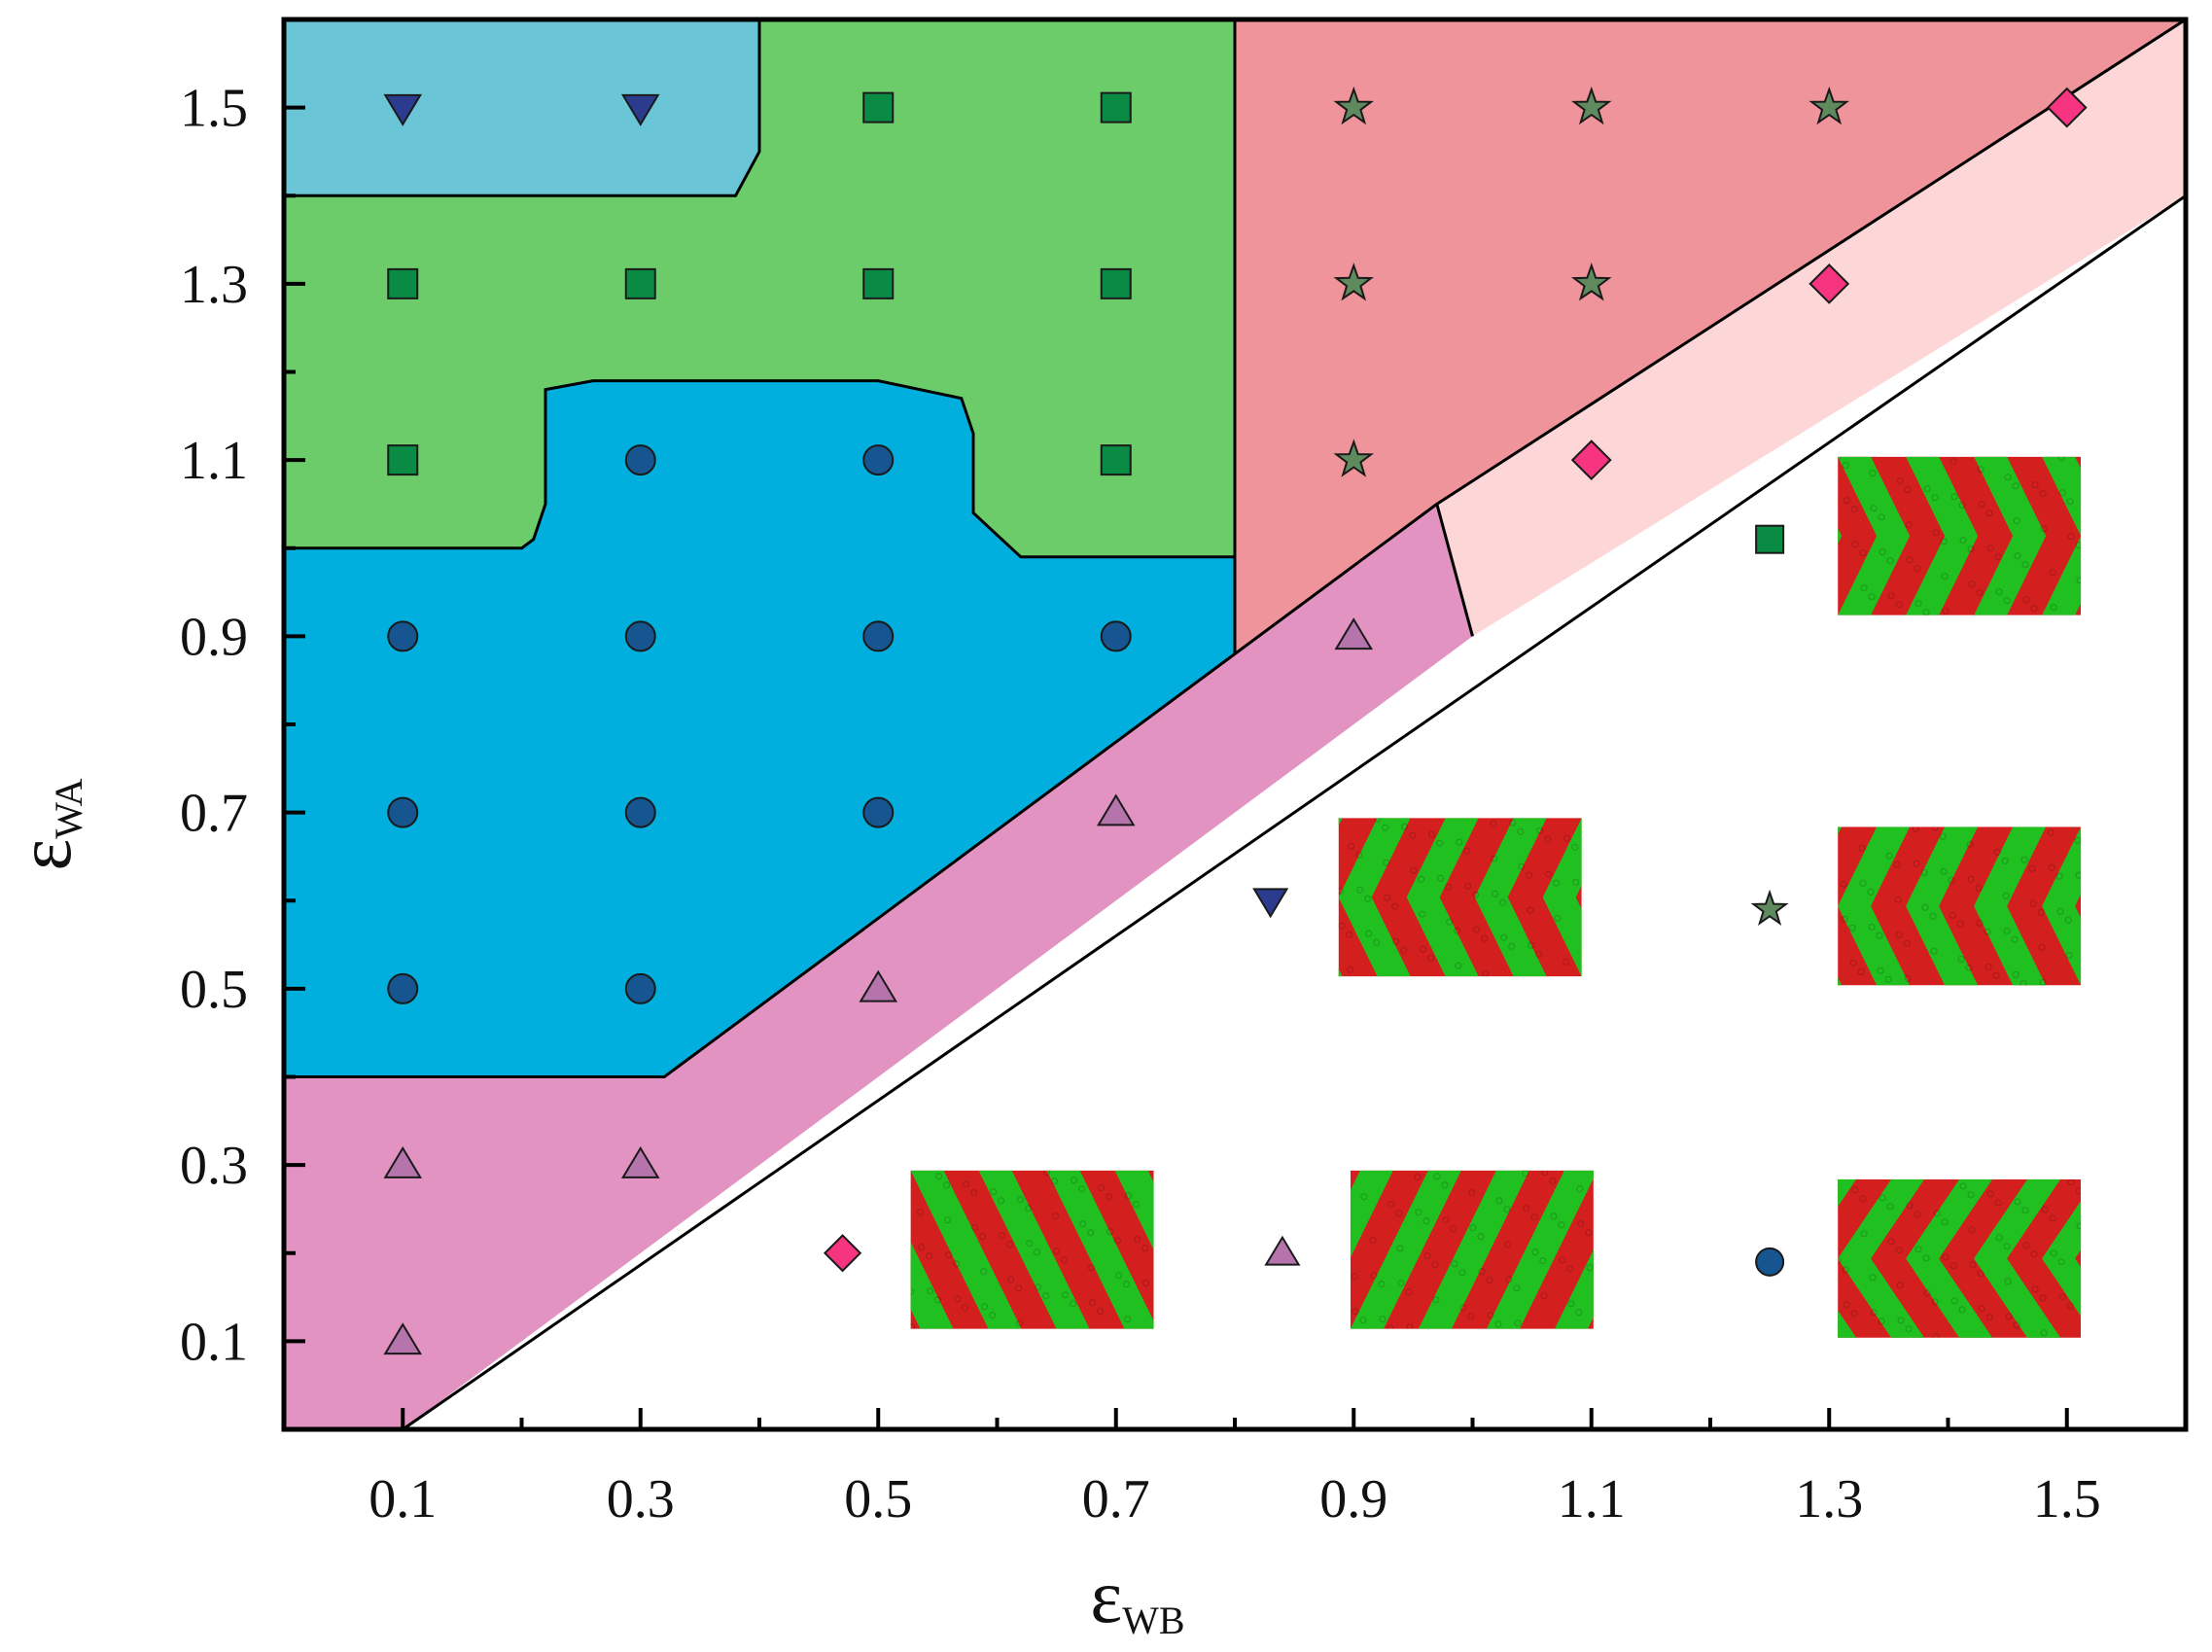 This screenshot has height=1652, width=2212. What do you see at coordinates (2067, 1499) in the screenshot?
I see `x-tick-label: 1.5` at bounding box center [2067, 1499].